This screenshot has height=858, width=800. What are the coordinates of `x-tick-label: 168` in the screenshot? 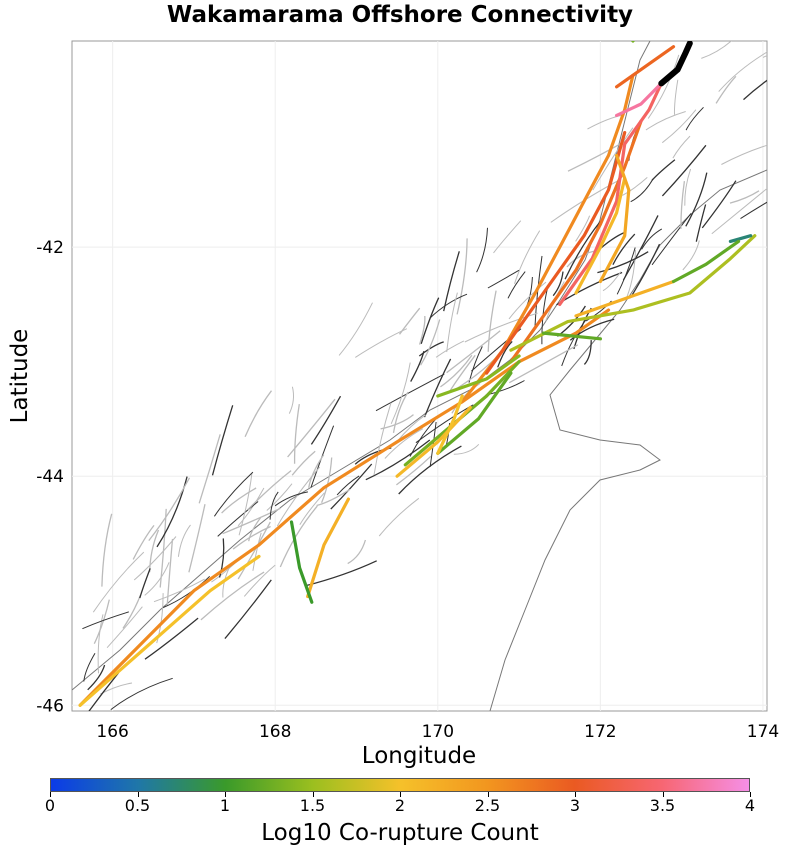 It's located at (275, 732).